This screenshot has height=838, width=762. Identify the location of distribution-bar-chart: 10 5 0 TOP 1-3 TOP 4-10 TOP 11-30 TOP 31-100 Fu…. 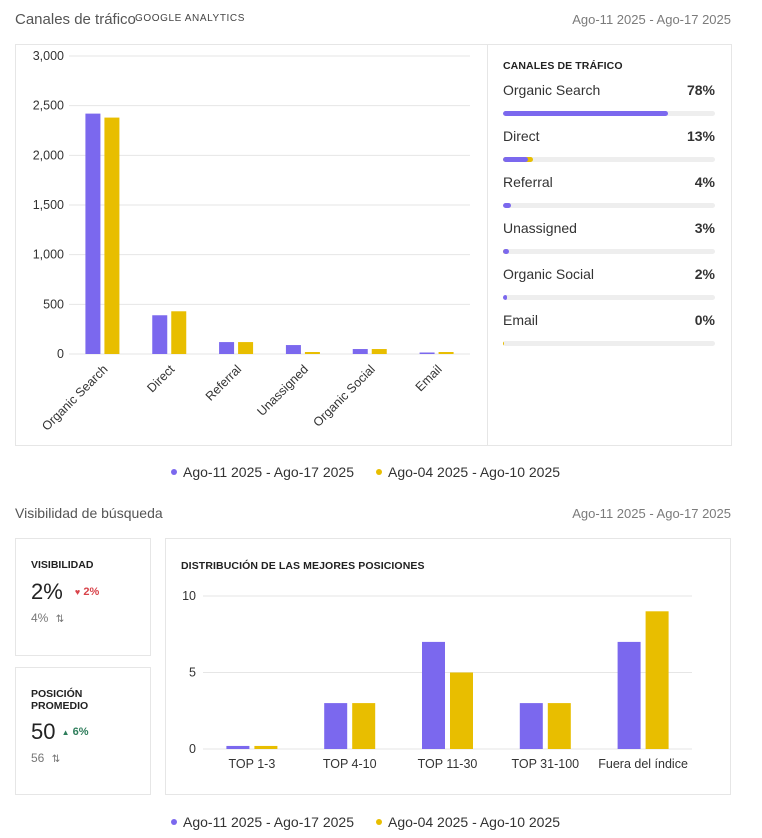
(437, 680).